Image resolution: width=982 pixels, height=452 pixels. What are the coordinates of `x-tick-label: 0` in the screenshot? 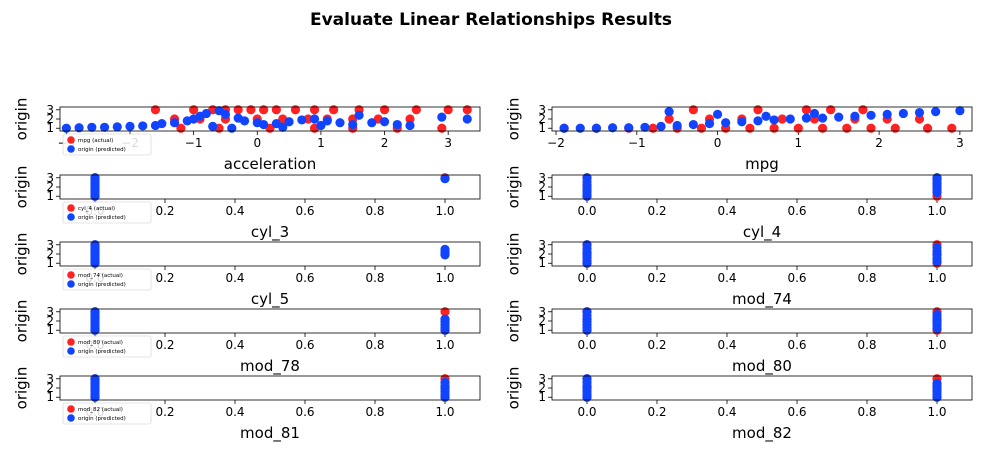 It's located at (257, 143).